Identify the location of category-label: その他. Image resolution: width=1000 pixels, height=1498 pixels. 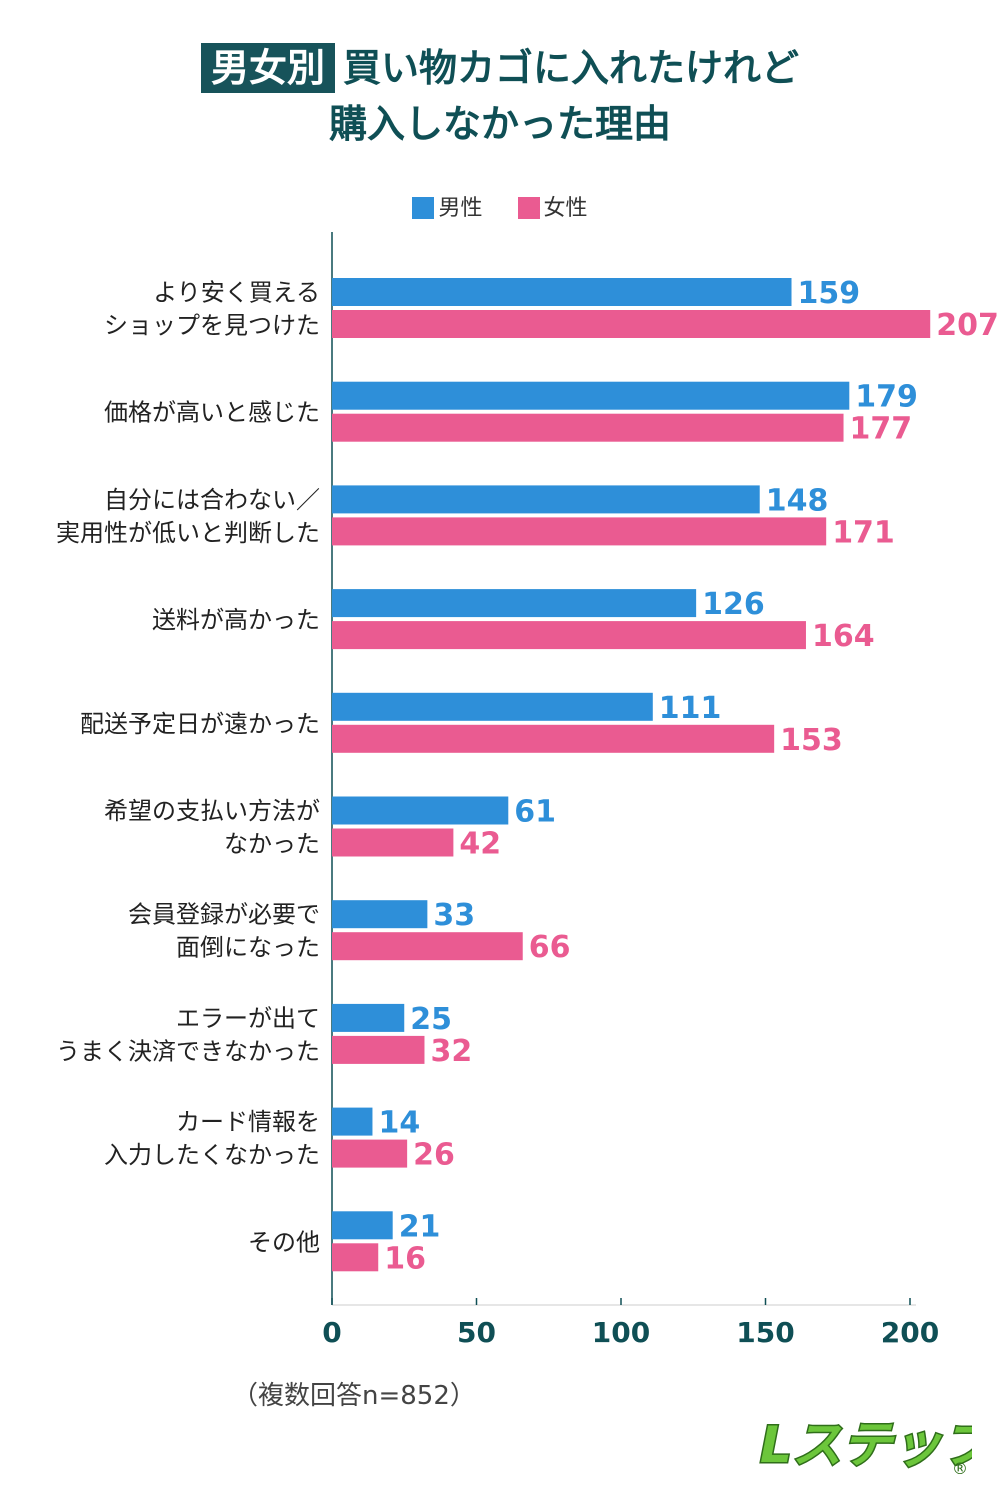
(284, 1242).